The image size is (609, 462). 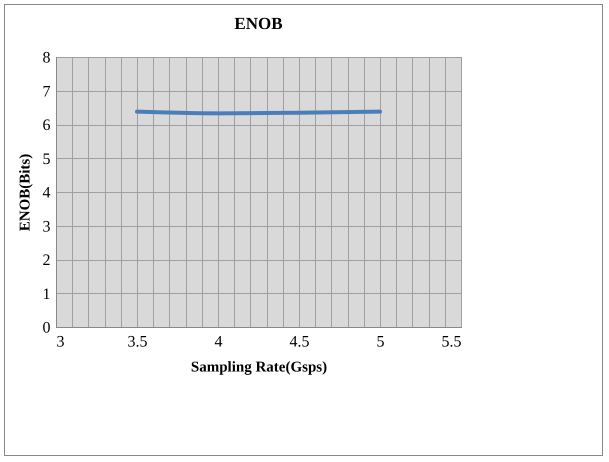 What do you see at coordinates (46, 227) in the screenshot?
I see `y-tick-label: 3` at bounding box center [46, 227].